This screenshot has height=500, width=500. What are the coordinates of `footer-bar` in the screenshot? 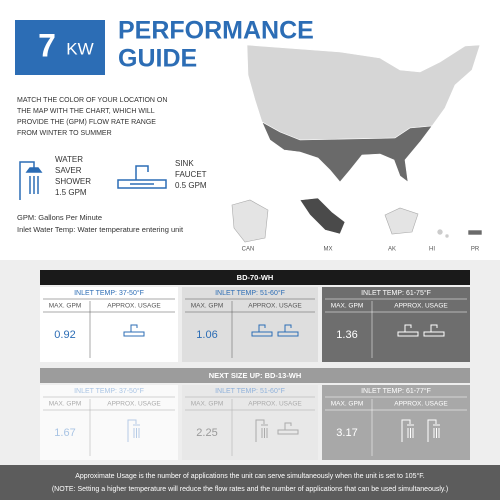 It's located at (250, 482).